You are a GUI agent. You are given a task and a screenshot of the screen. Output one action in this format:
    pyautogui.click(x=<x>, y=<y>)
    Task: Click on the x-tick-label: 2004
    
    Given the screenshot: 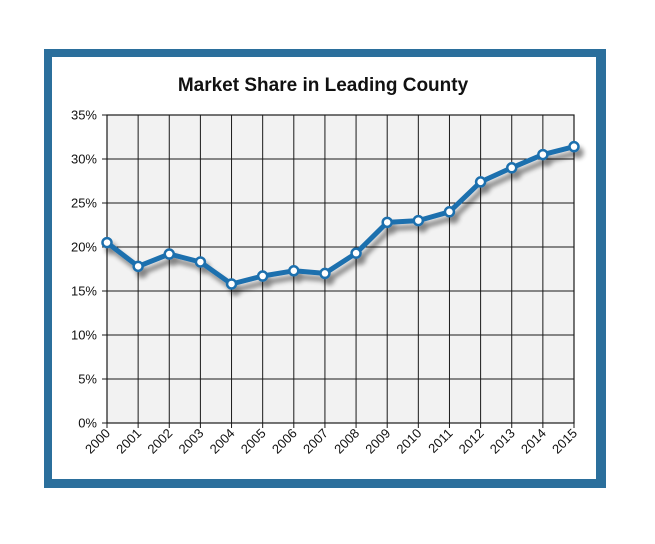 What is the action you would take?
    pyautogui.click(x=222, y=441)
    